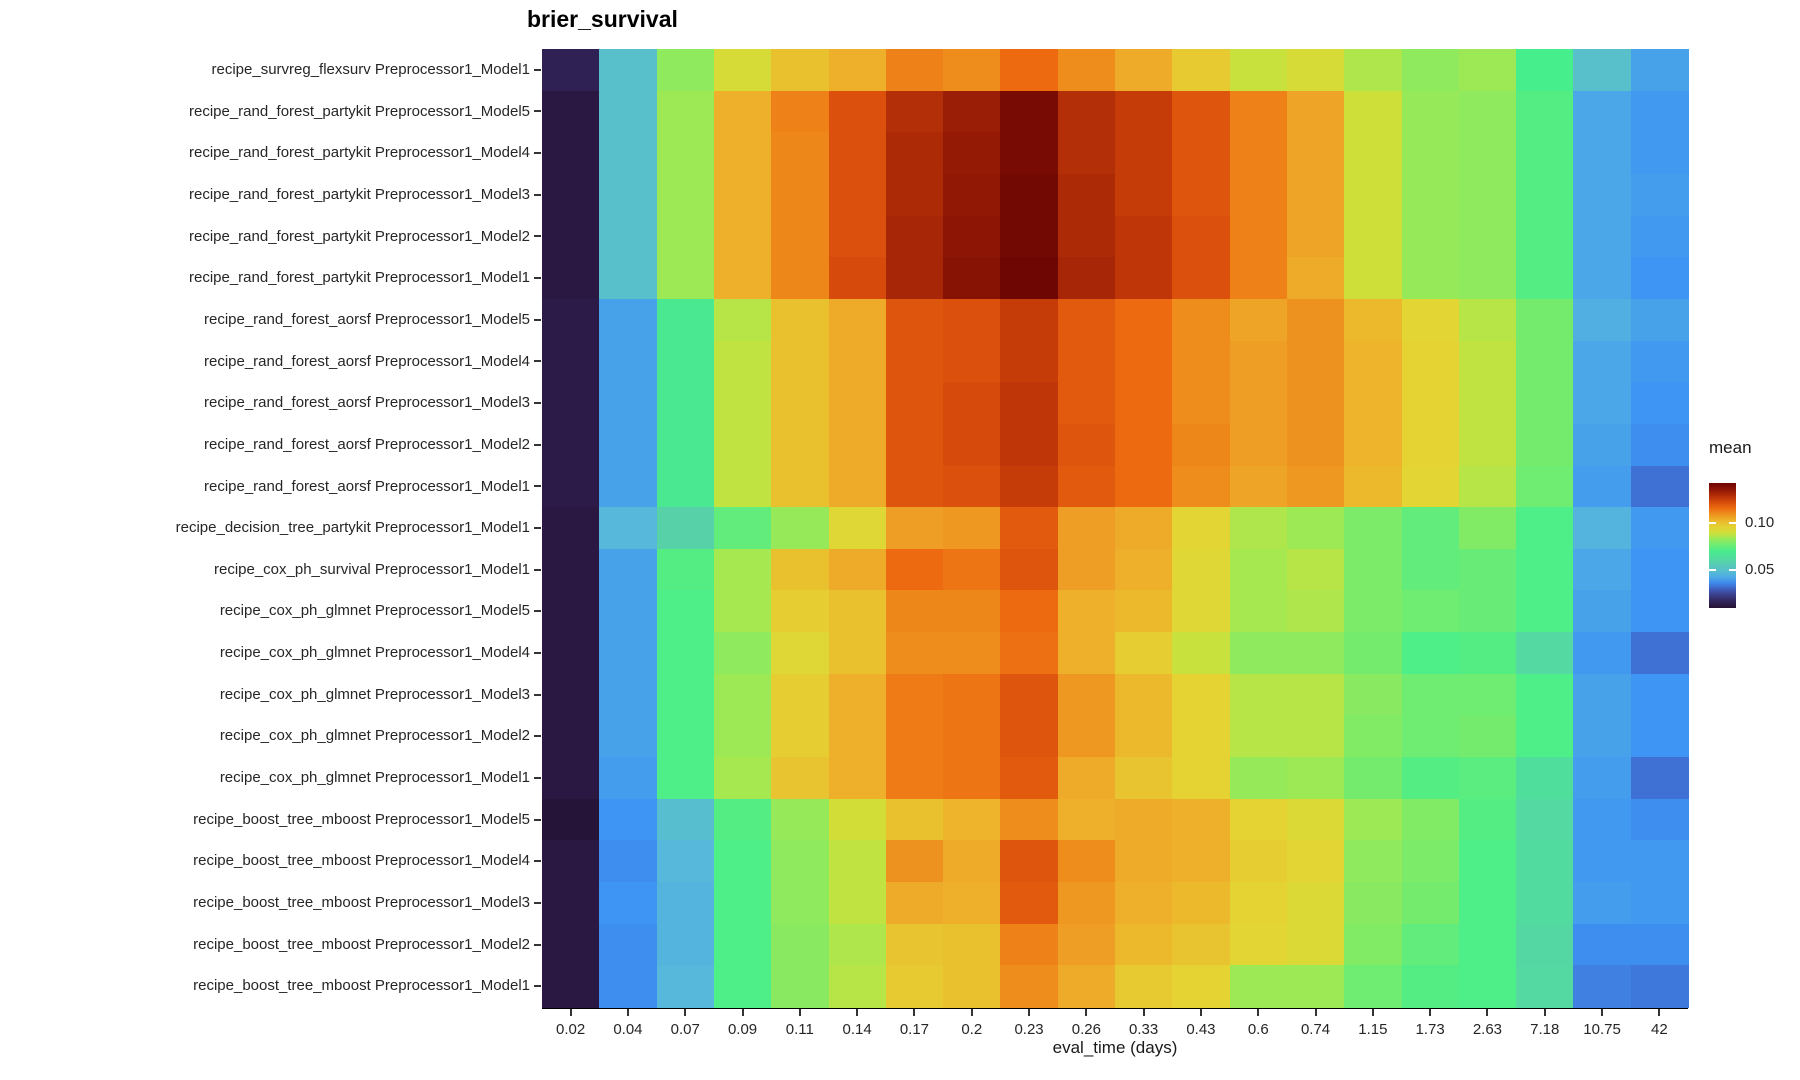 The height and width of the screenshot is (1080, 1800). I want to click on x-axis-label: 0.04, so click(628, 1029).